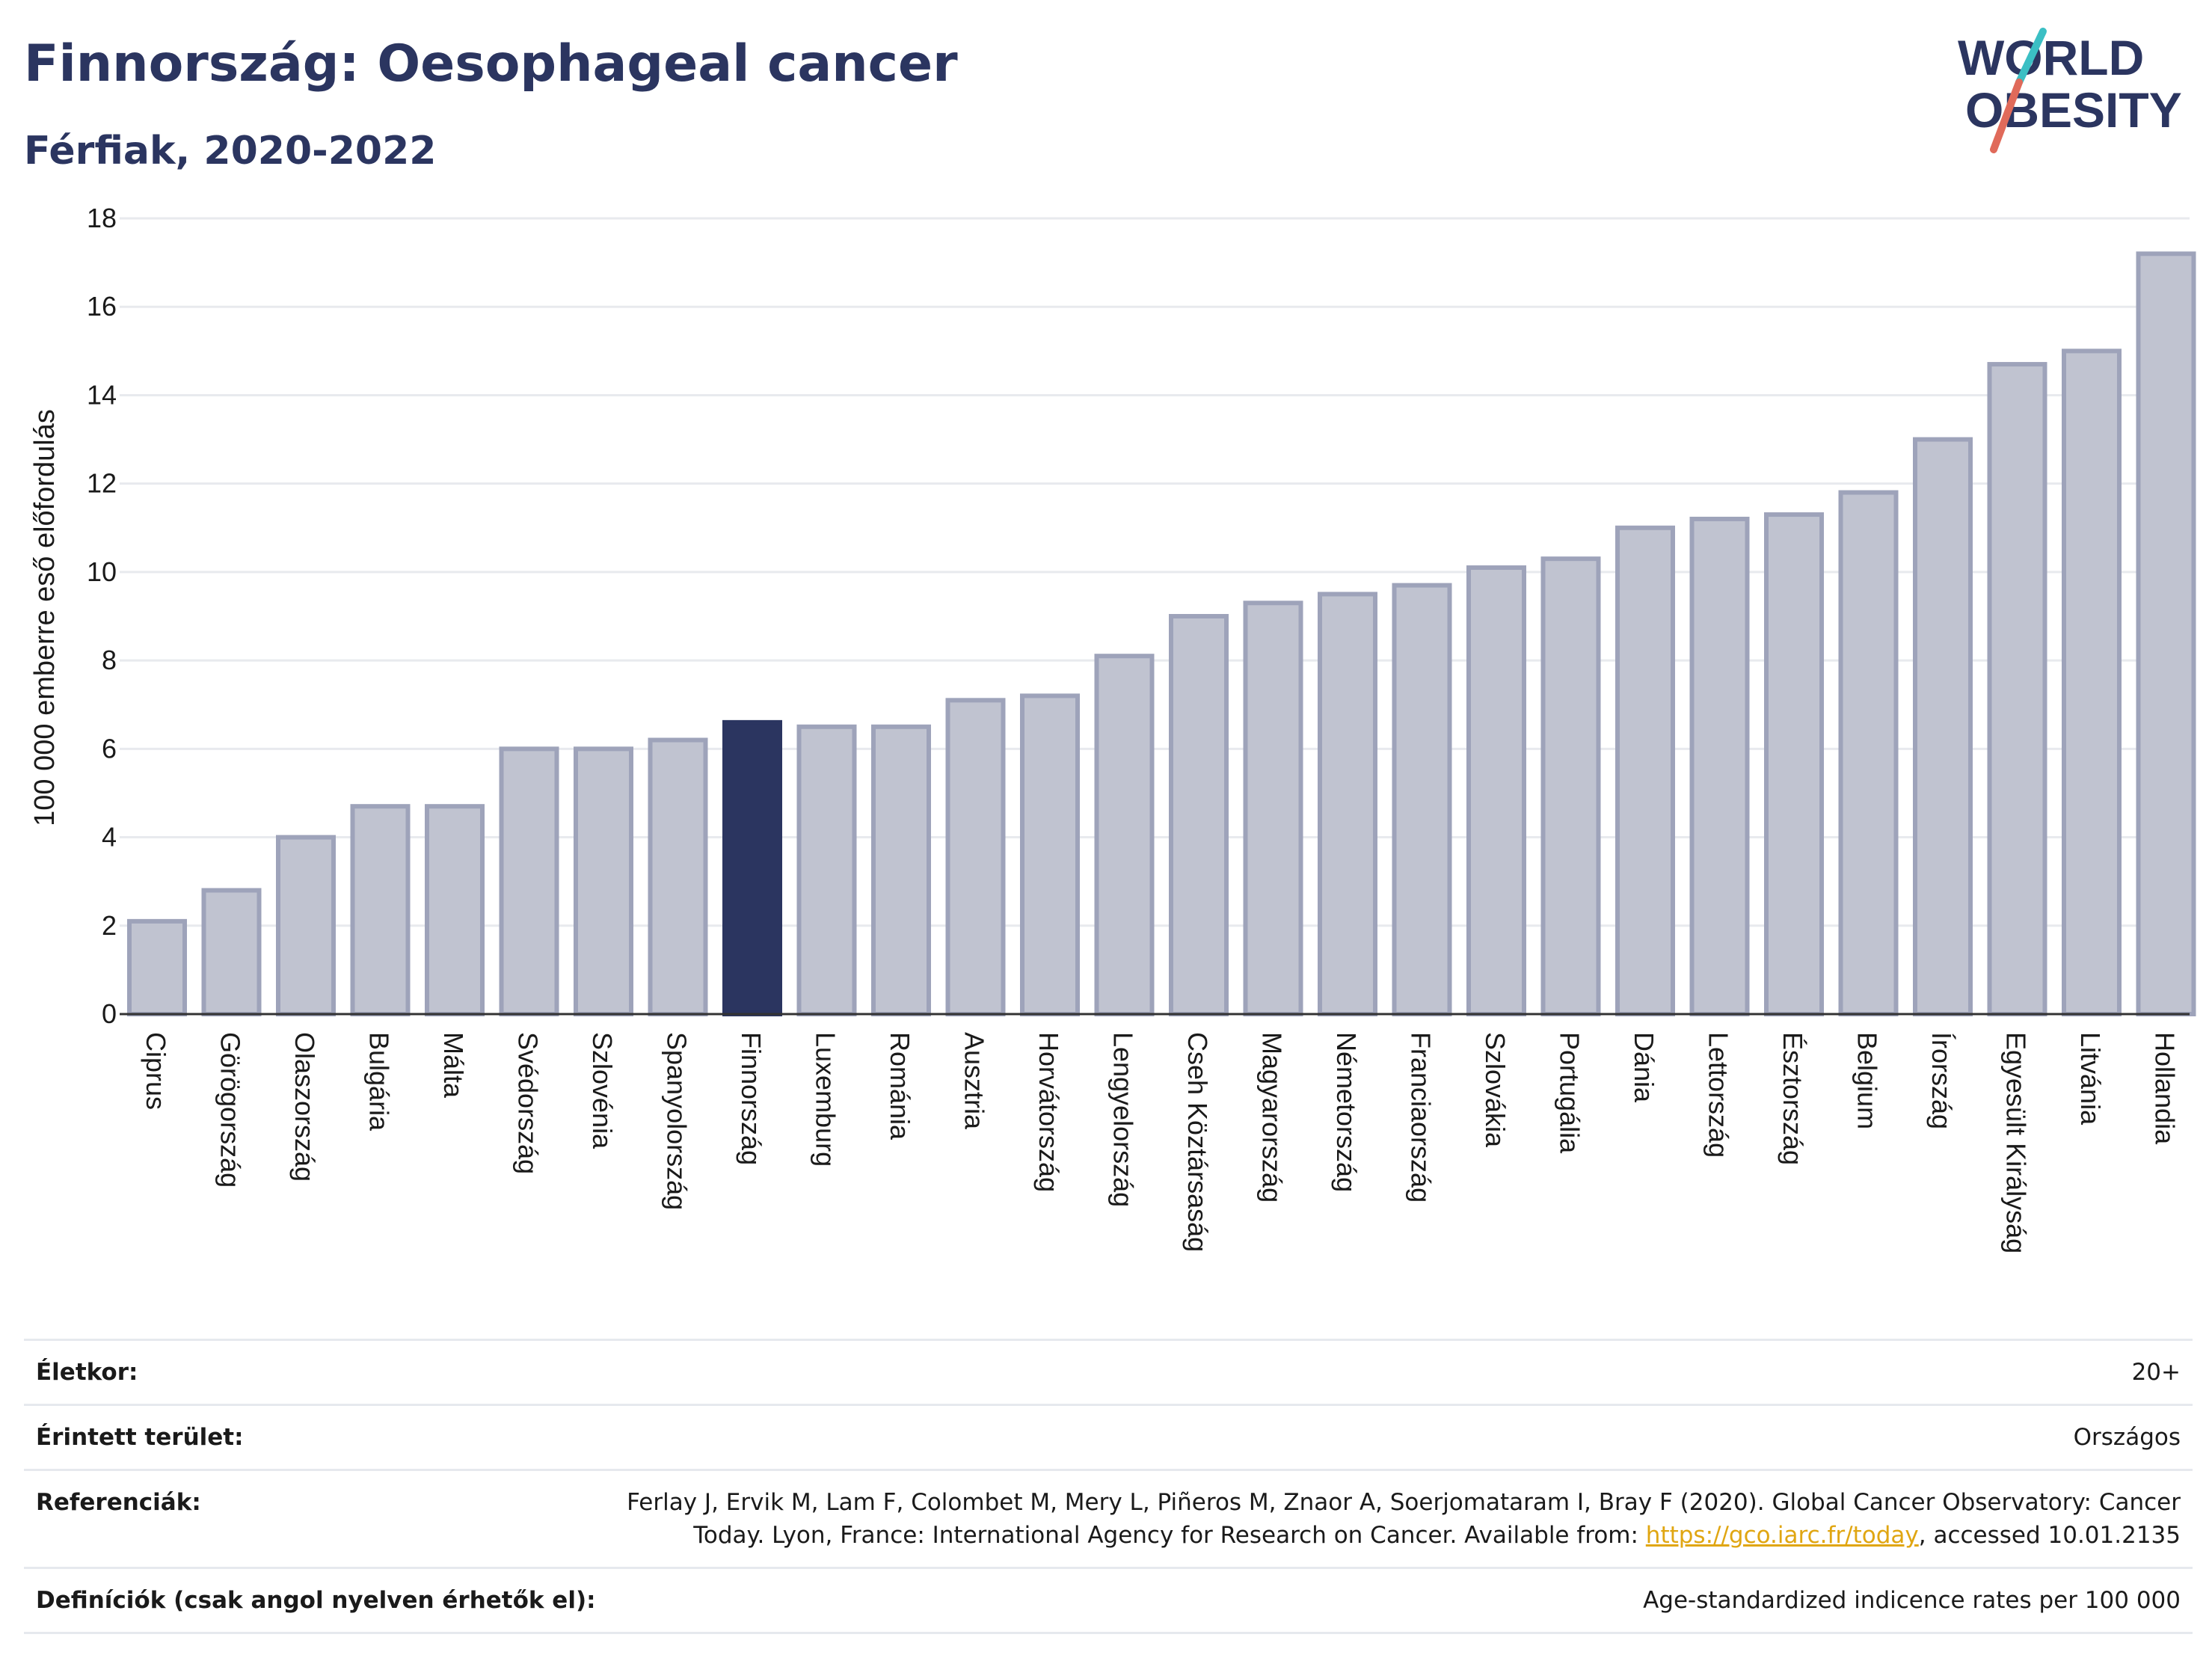 Image resolution: width=2212 pixels, height=1655 pixels. Describe the element at coordinates (1495, 1090) in the screenshot. I see `x-tick-label: Szlovákia` at that location.